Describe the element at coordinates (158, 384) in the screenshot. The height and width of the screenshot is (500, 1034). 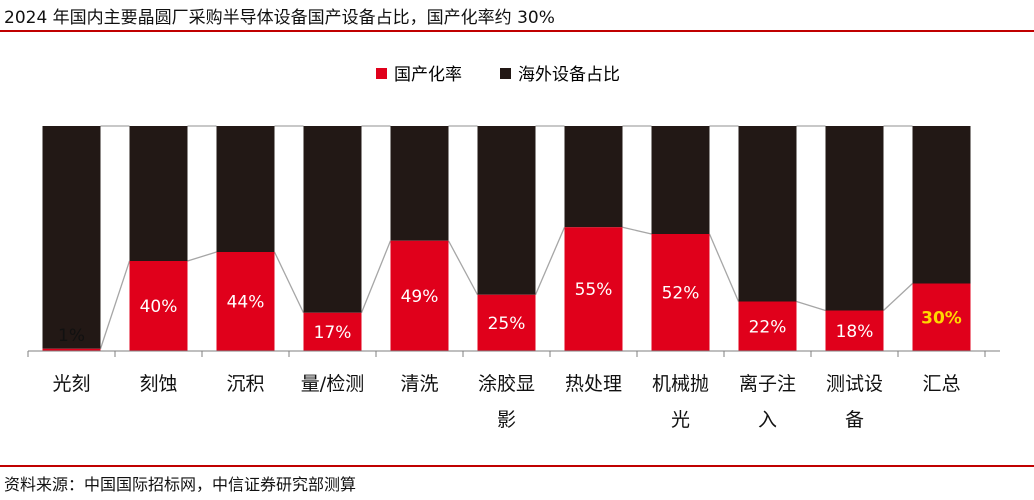
I see `category-label-1: 刻蚀` at that location.